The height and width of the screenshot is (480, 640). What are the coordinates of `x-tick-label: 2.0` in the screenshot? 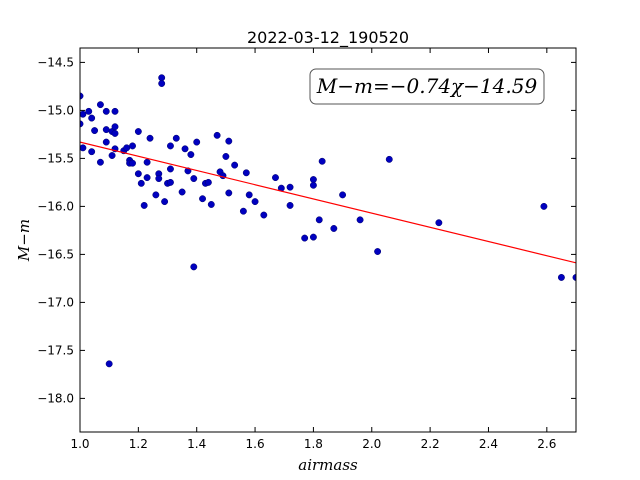 It's located at (371, 444).